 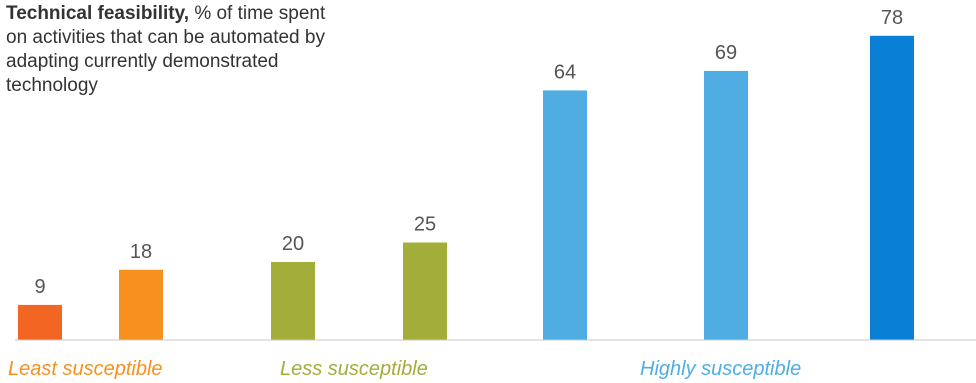 I want to click on bar-value-label-7: 78, so click(x=892, y=18).